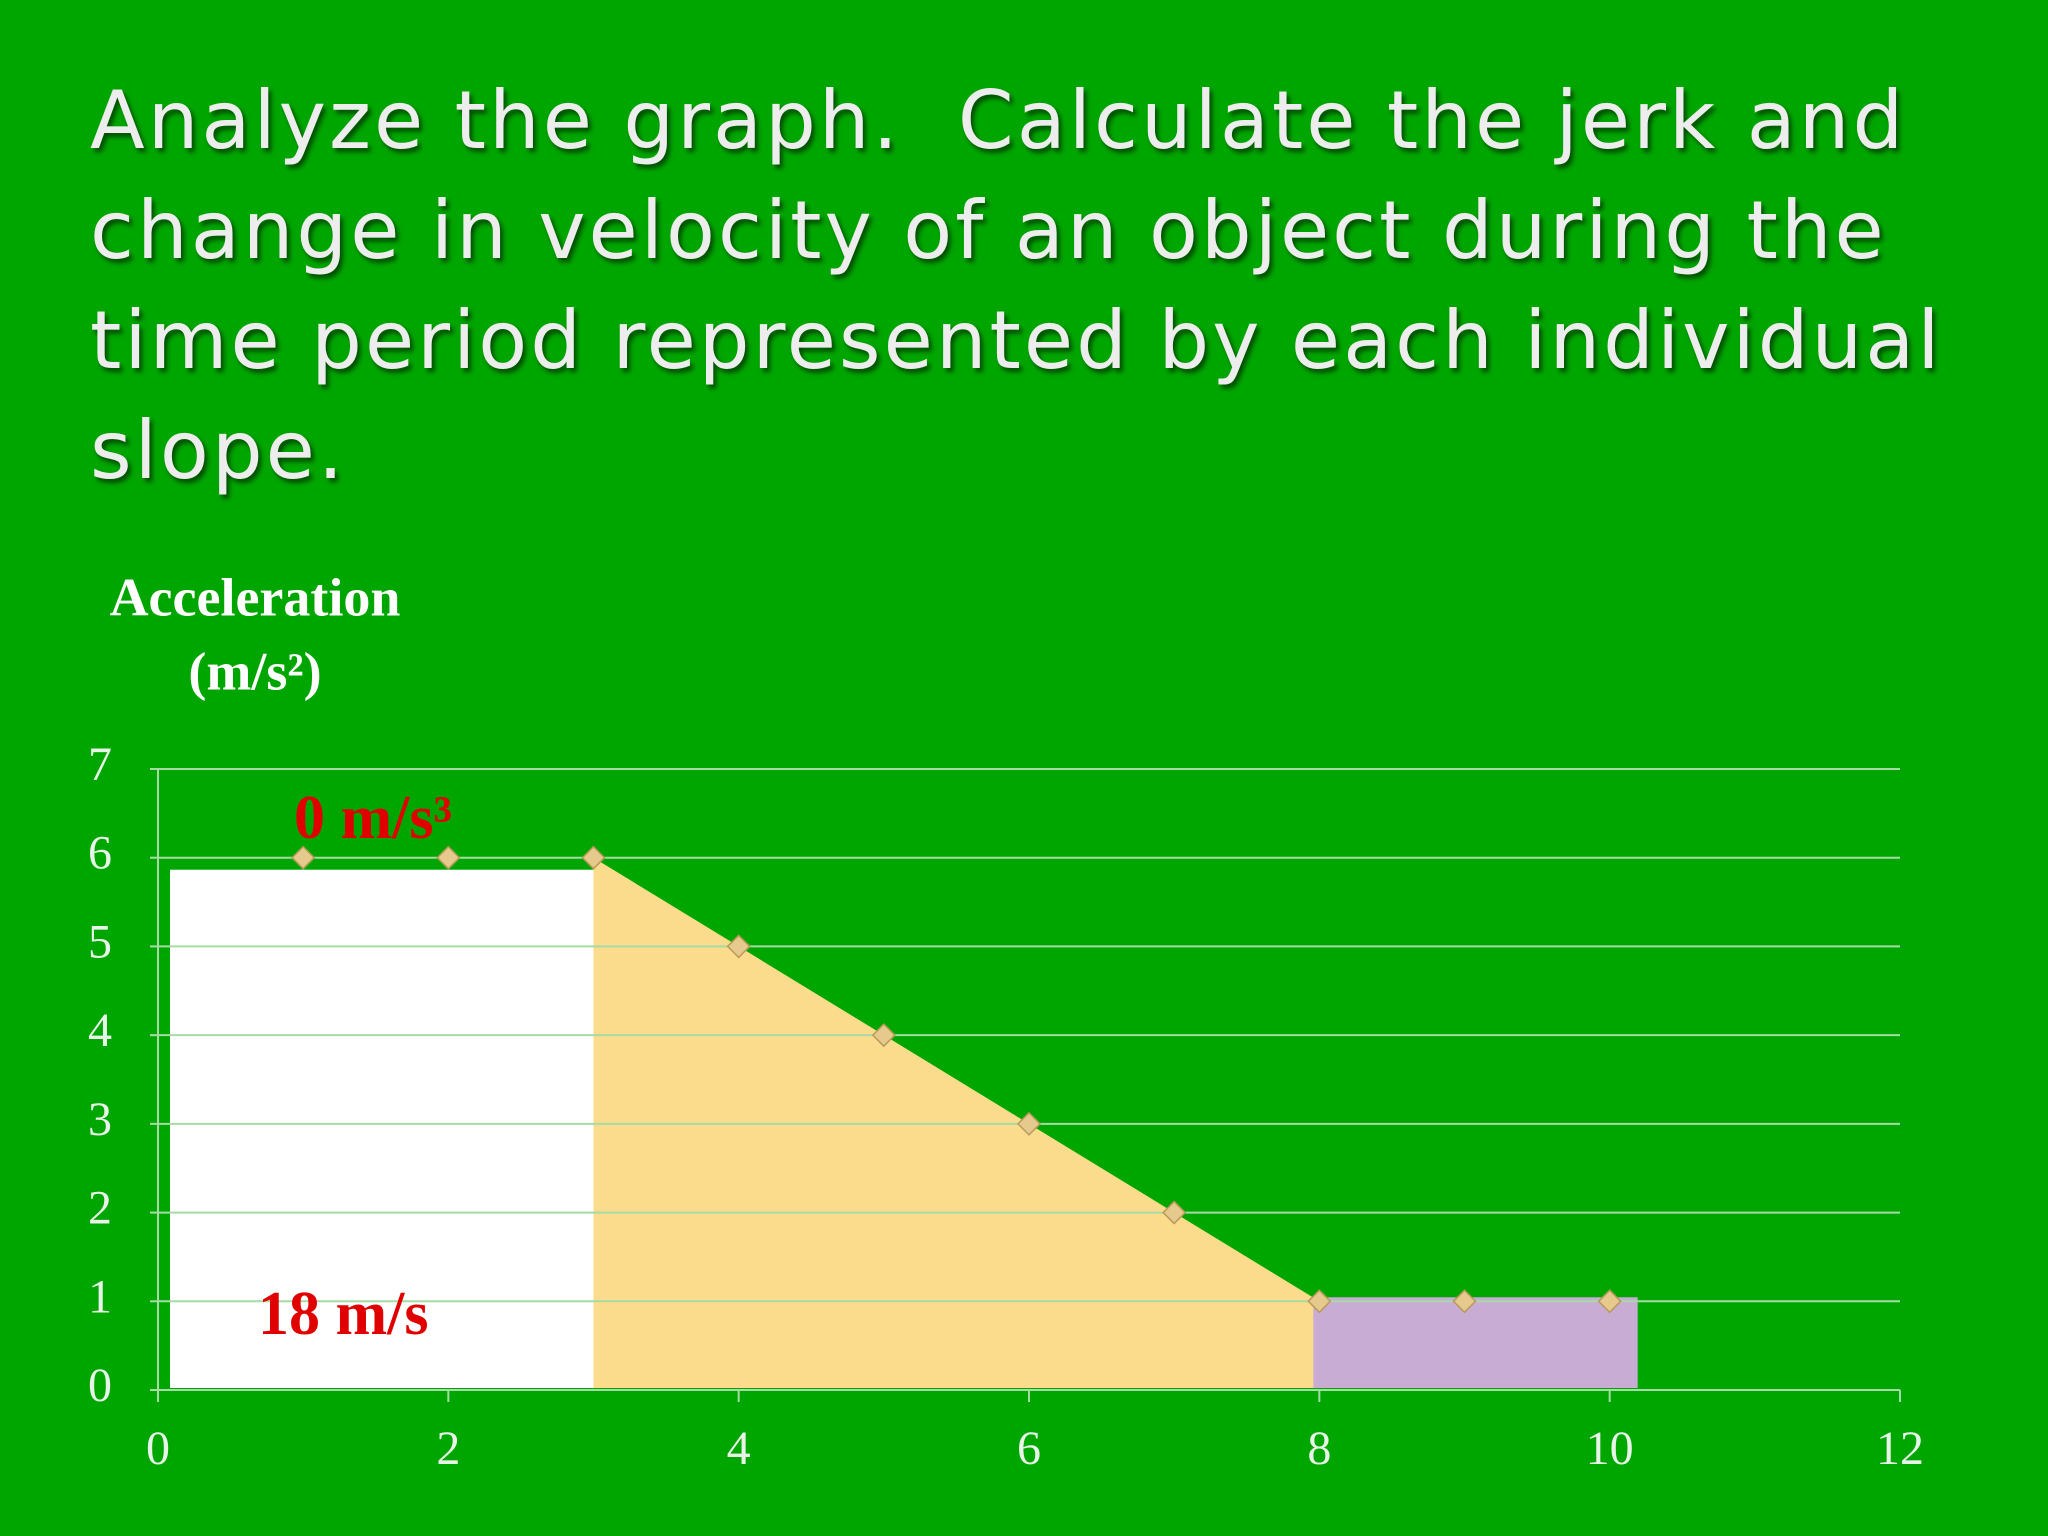 The height and width of the screenshot is (1536, 2048). Describe the element at coordinates (373, 818) in the screenshot. I see `annotation: 0 m/s³` at that location.